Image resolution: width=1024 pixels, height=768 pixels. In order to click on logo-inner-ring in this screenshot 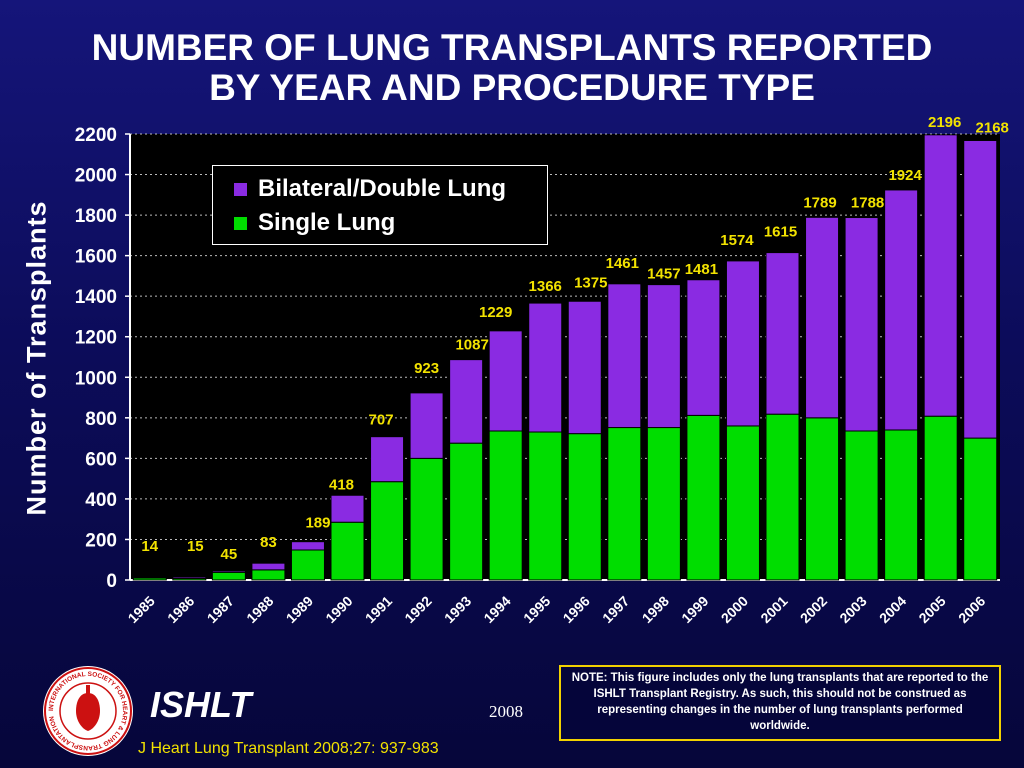, I will do `click(88, 711)`.